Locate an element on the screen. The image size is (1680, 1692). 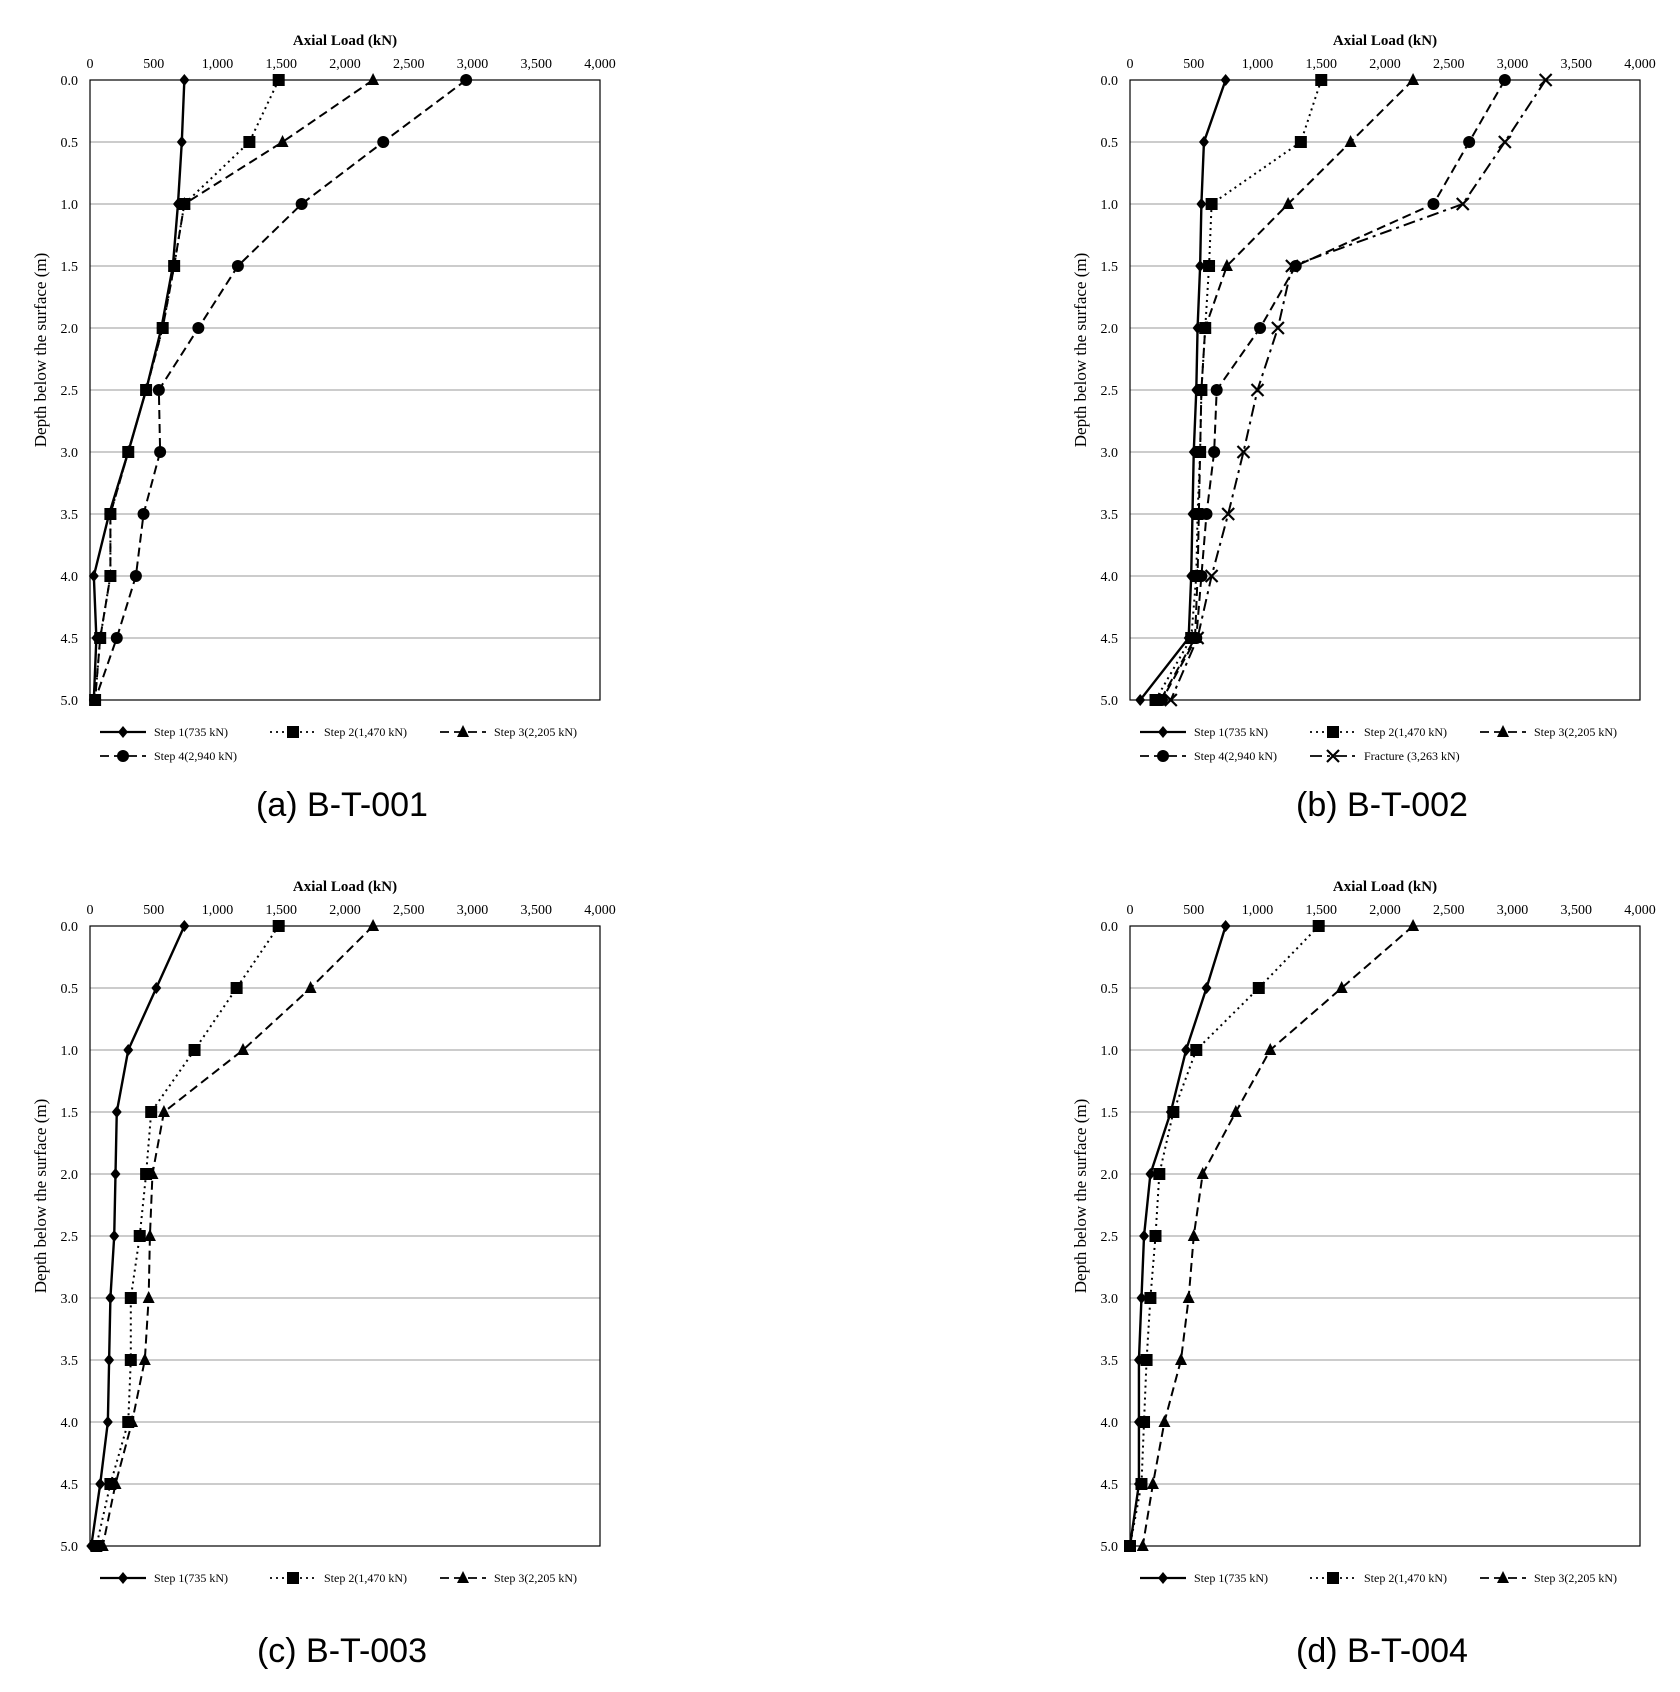
y-axis-title: Depth below the surface (m) is located at coordinates (40, 350).